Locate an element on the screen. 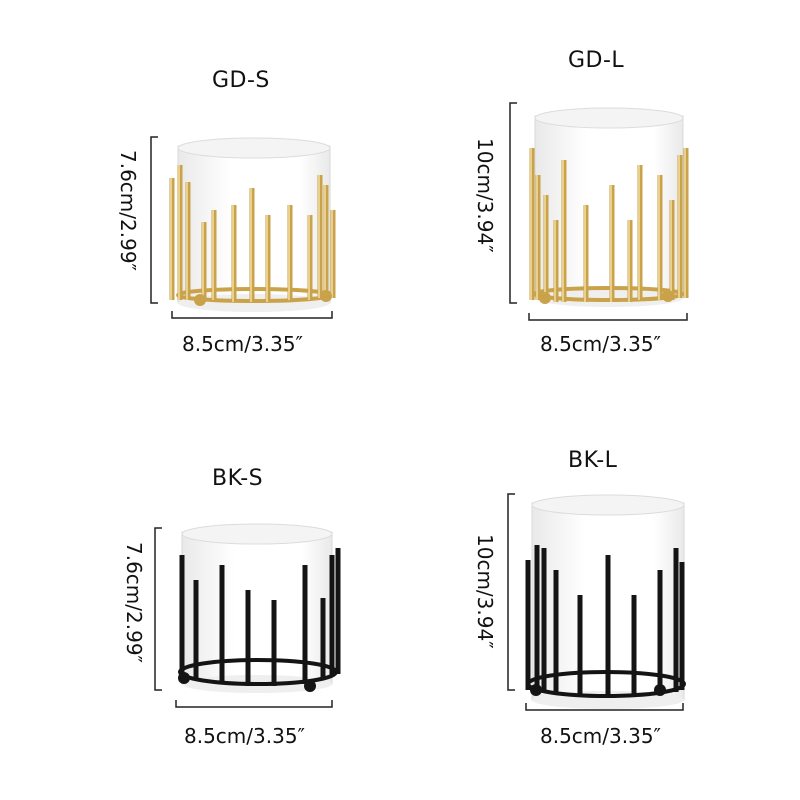 Image resolution: width=800 pixels, height=800 pixels. product-bk-s: BK-S 7.6cm/2.99″ 8.5cm/3.35″ is located at coordinates (231, 607).